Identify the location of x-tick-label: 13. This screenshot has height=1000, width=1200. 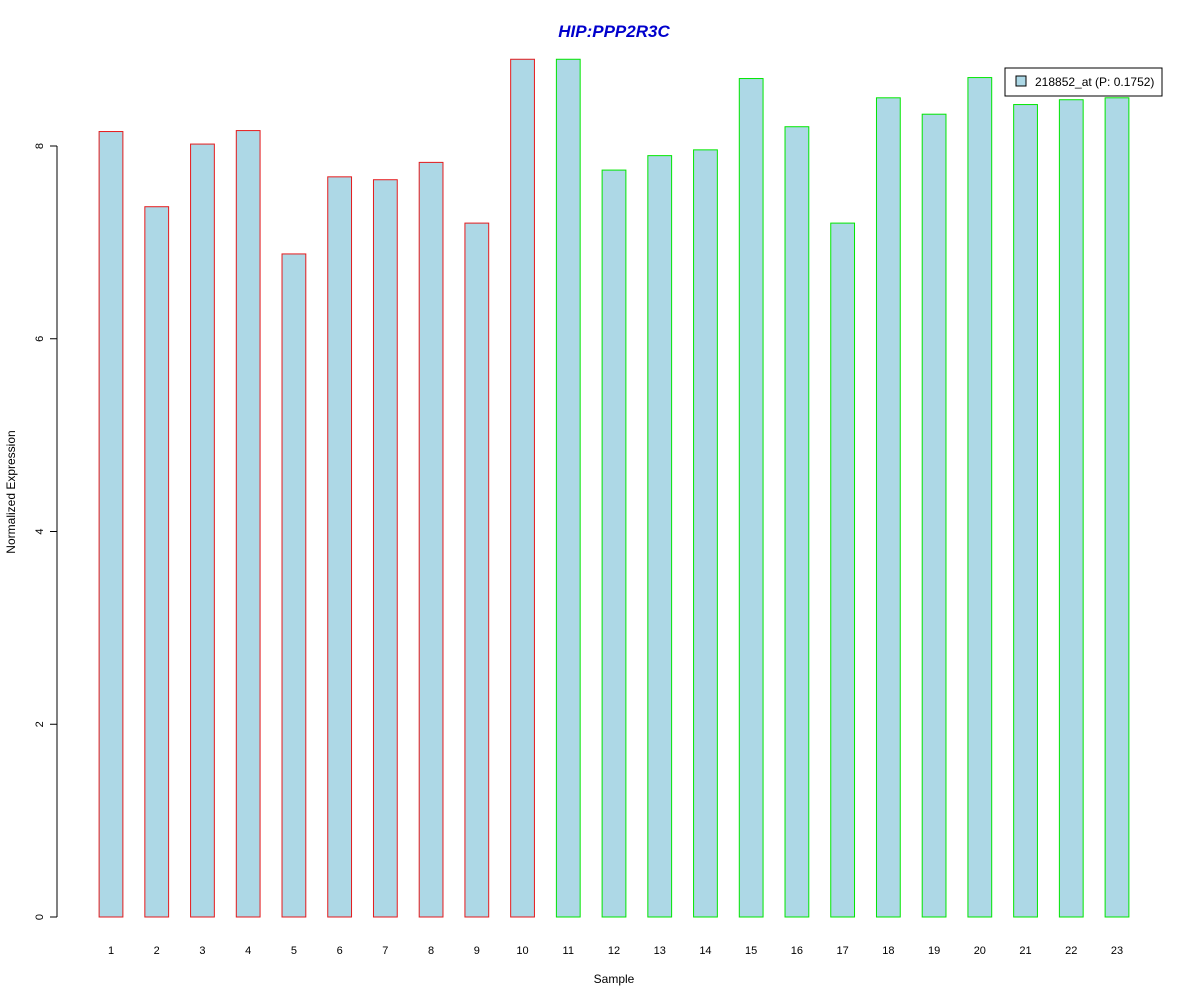
(660, 951).